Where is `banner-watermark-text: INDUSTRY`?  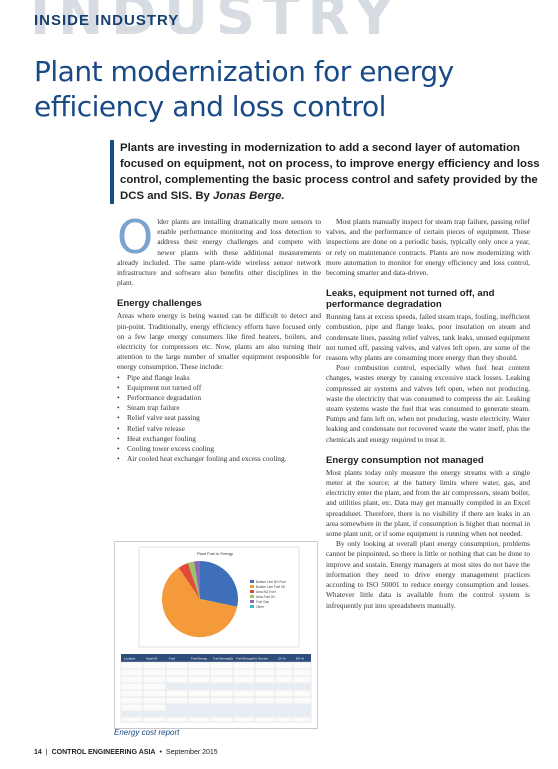
banner-watermark-text: INDUSTRY is located at coordinates (216, 17).